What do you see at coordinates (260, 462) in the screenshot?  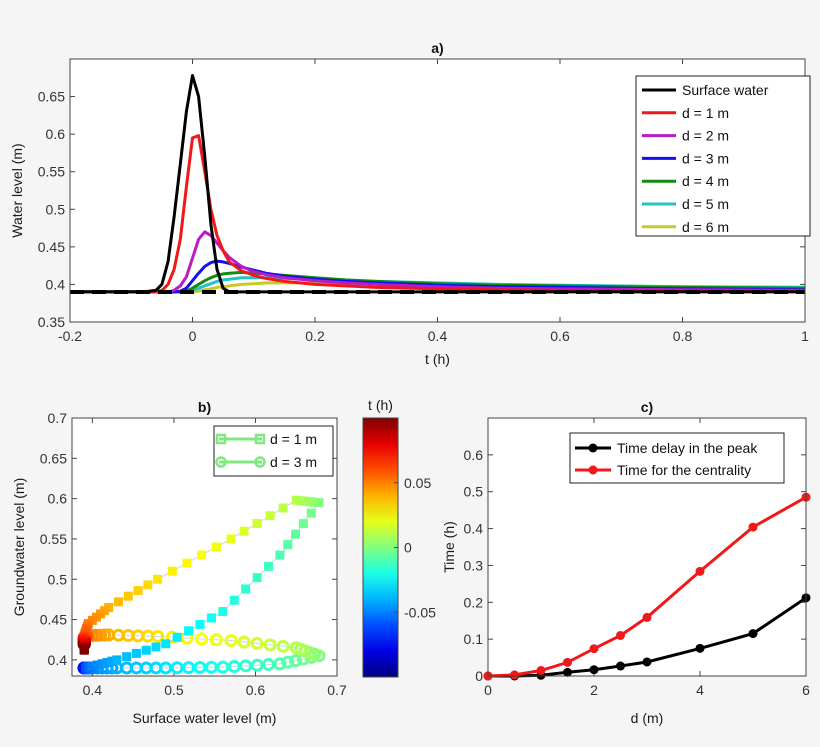 I see `legend-marker-circle` at bounding box center [260, 462].